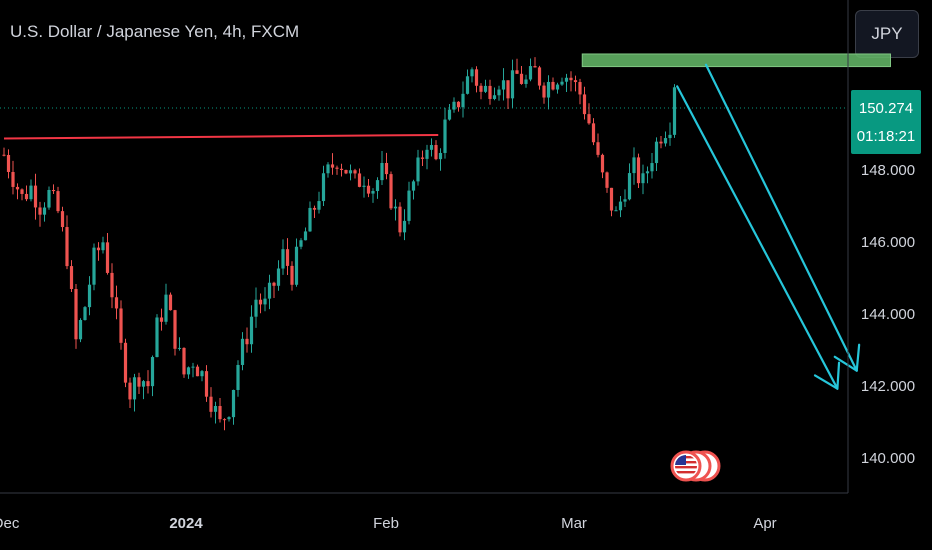 The width and height of the screenshot is (932, 550). I want to click on supply-zone, so click(736, 60).